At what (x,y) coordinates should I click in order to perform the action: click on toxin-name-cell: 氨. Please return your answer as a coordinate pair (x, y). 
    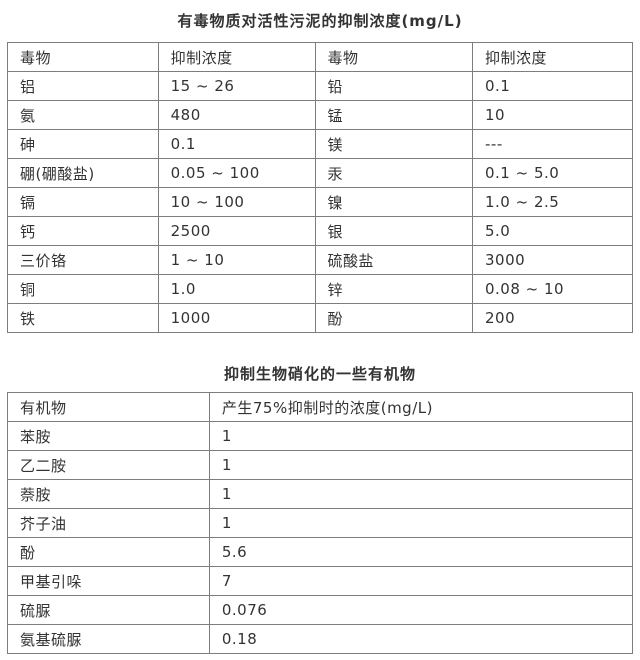
    Looking at the image, I should click on (83, 115).